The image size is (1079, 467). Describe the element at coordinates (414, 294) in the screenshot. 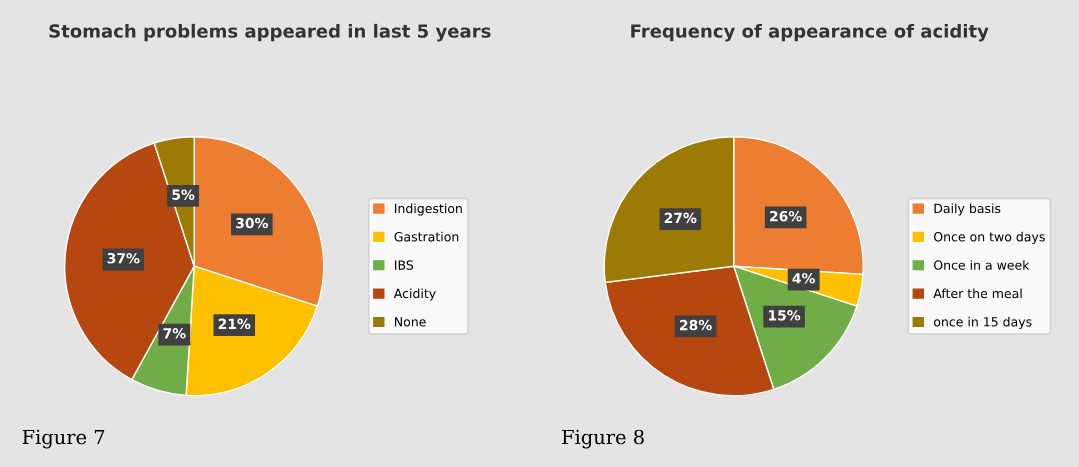

I see `legend-label: Acidity` at that location.